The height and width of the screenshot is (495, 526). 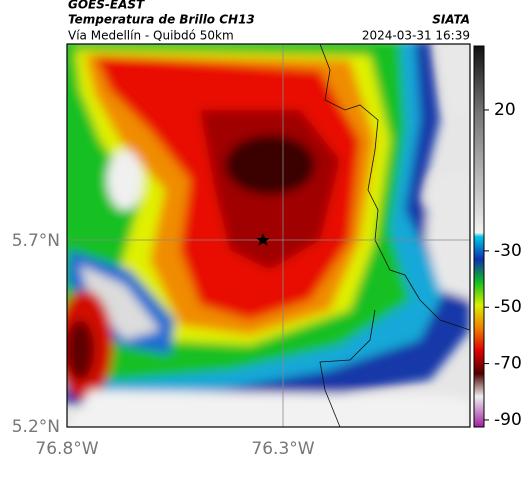 I want to click on colorbar-tick-label: -70, so click(x=508, y=364).